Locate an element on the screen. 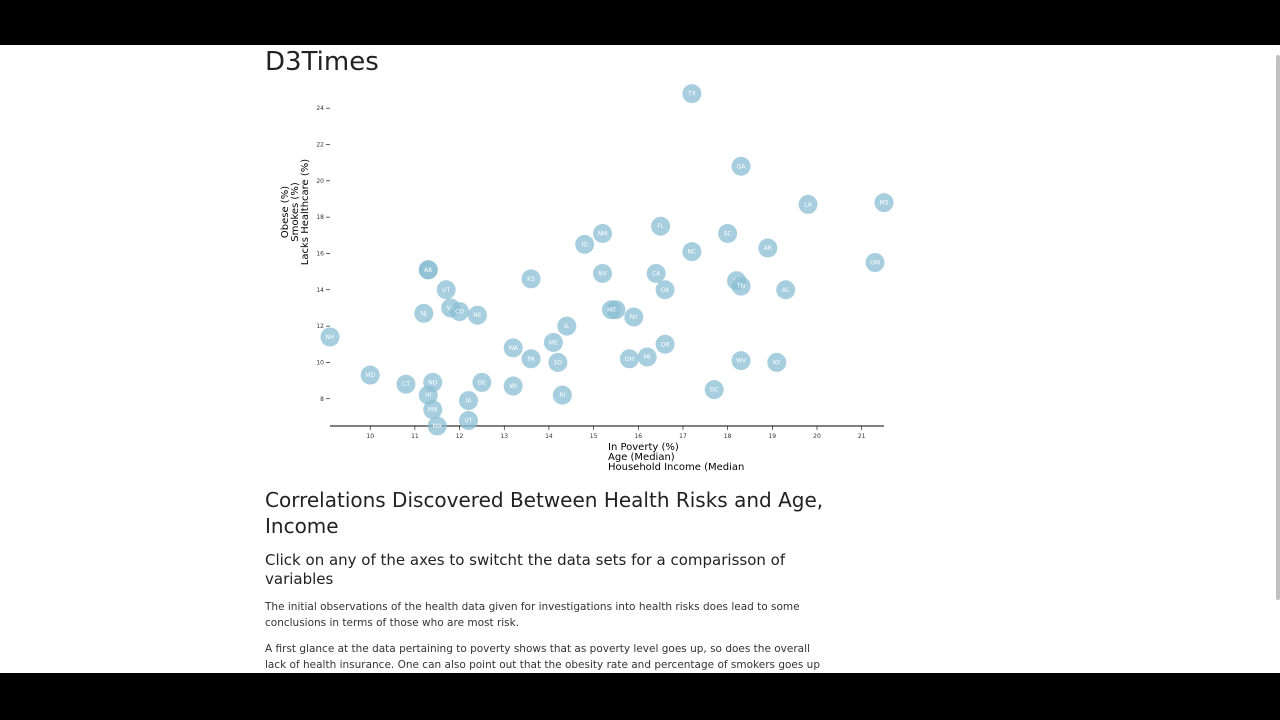  scrollbar is located at coordinates (1278, 327).